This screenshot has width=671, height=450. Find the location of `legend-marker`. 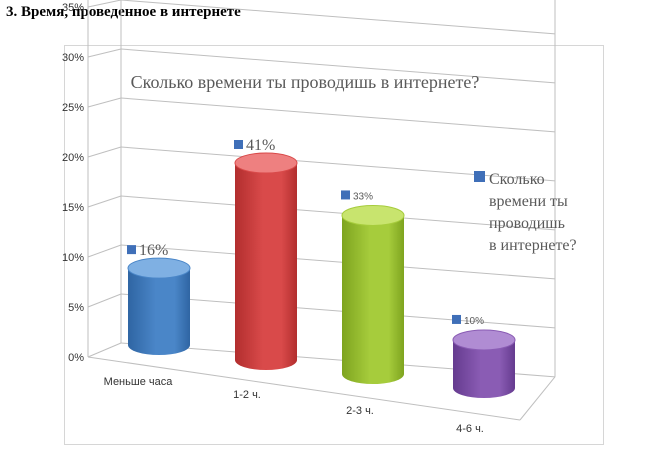

legend-marker is located at coordinates (479, 176).